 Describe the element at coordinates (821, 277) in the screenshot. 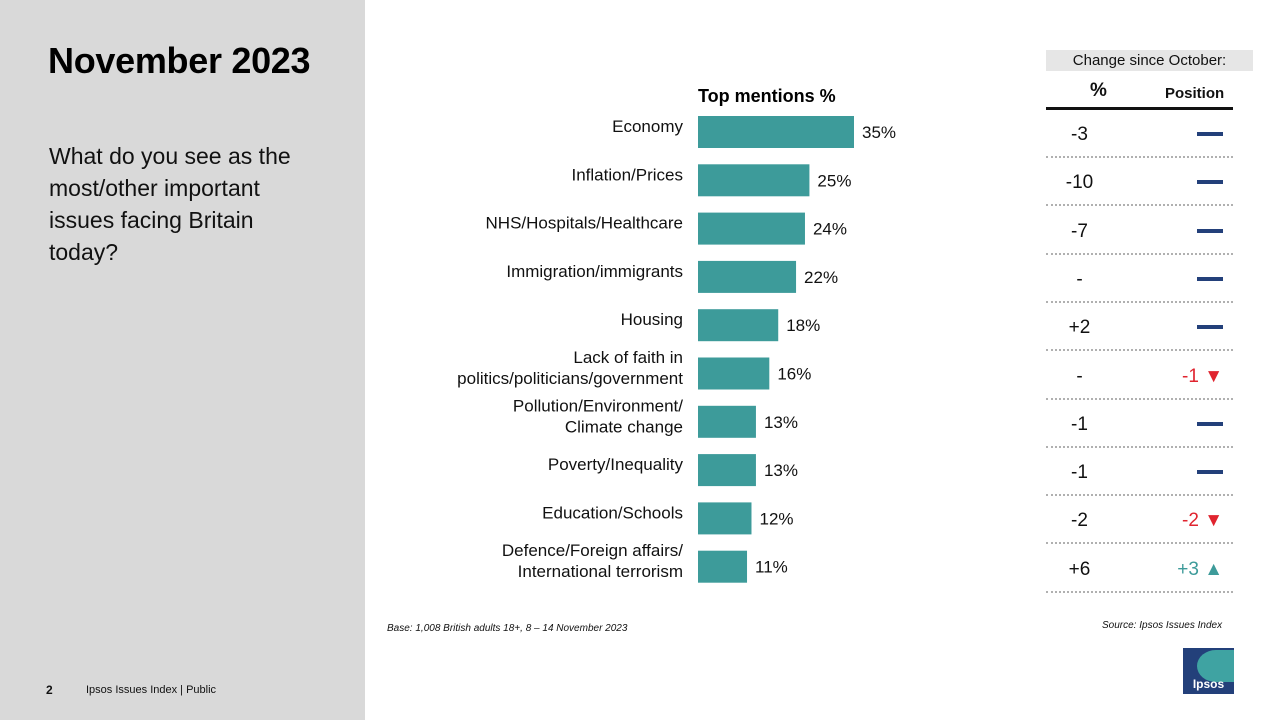

I see `value-label: 22%` at that location.